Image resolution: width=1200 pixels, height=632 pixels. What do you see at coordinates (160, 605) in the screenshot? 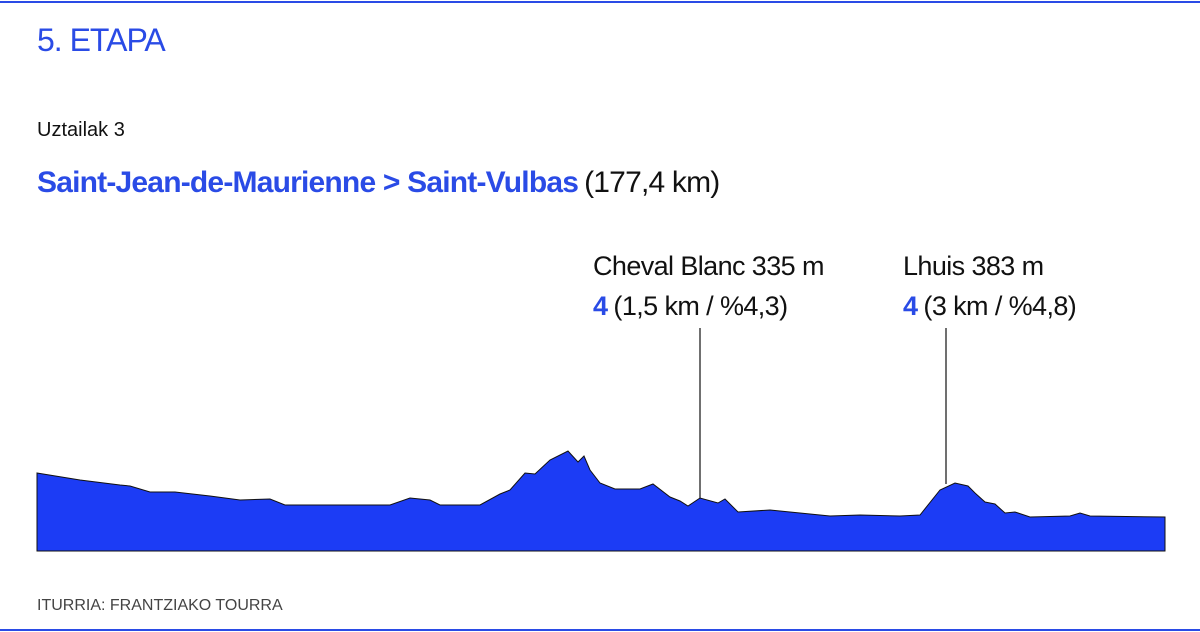
I see `source: ITURRIA: FRANTZIAKO TOURRA` at bounding box center [160, 605].